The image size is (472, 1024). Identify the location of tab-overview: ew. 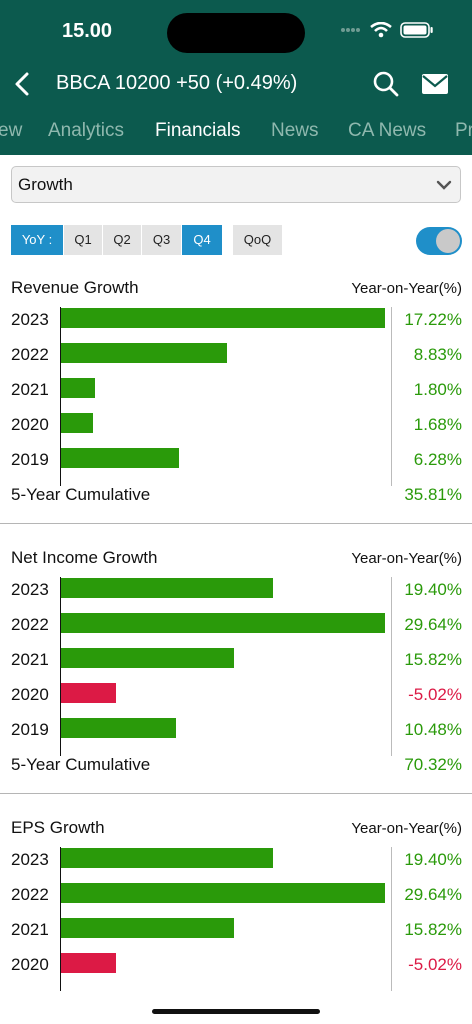
(11, 130).